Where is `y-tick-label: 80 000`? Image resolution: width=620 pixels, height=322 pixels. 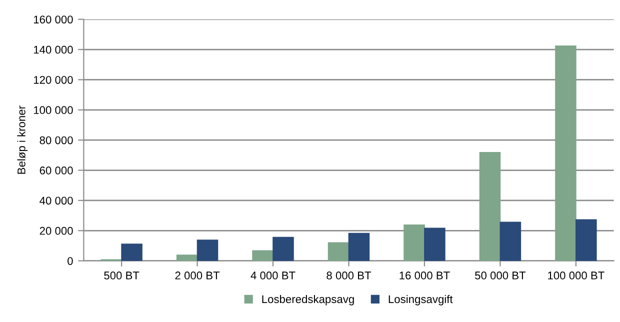
y-tick-label: 80 000 is located at coordinates (56, 140).